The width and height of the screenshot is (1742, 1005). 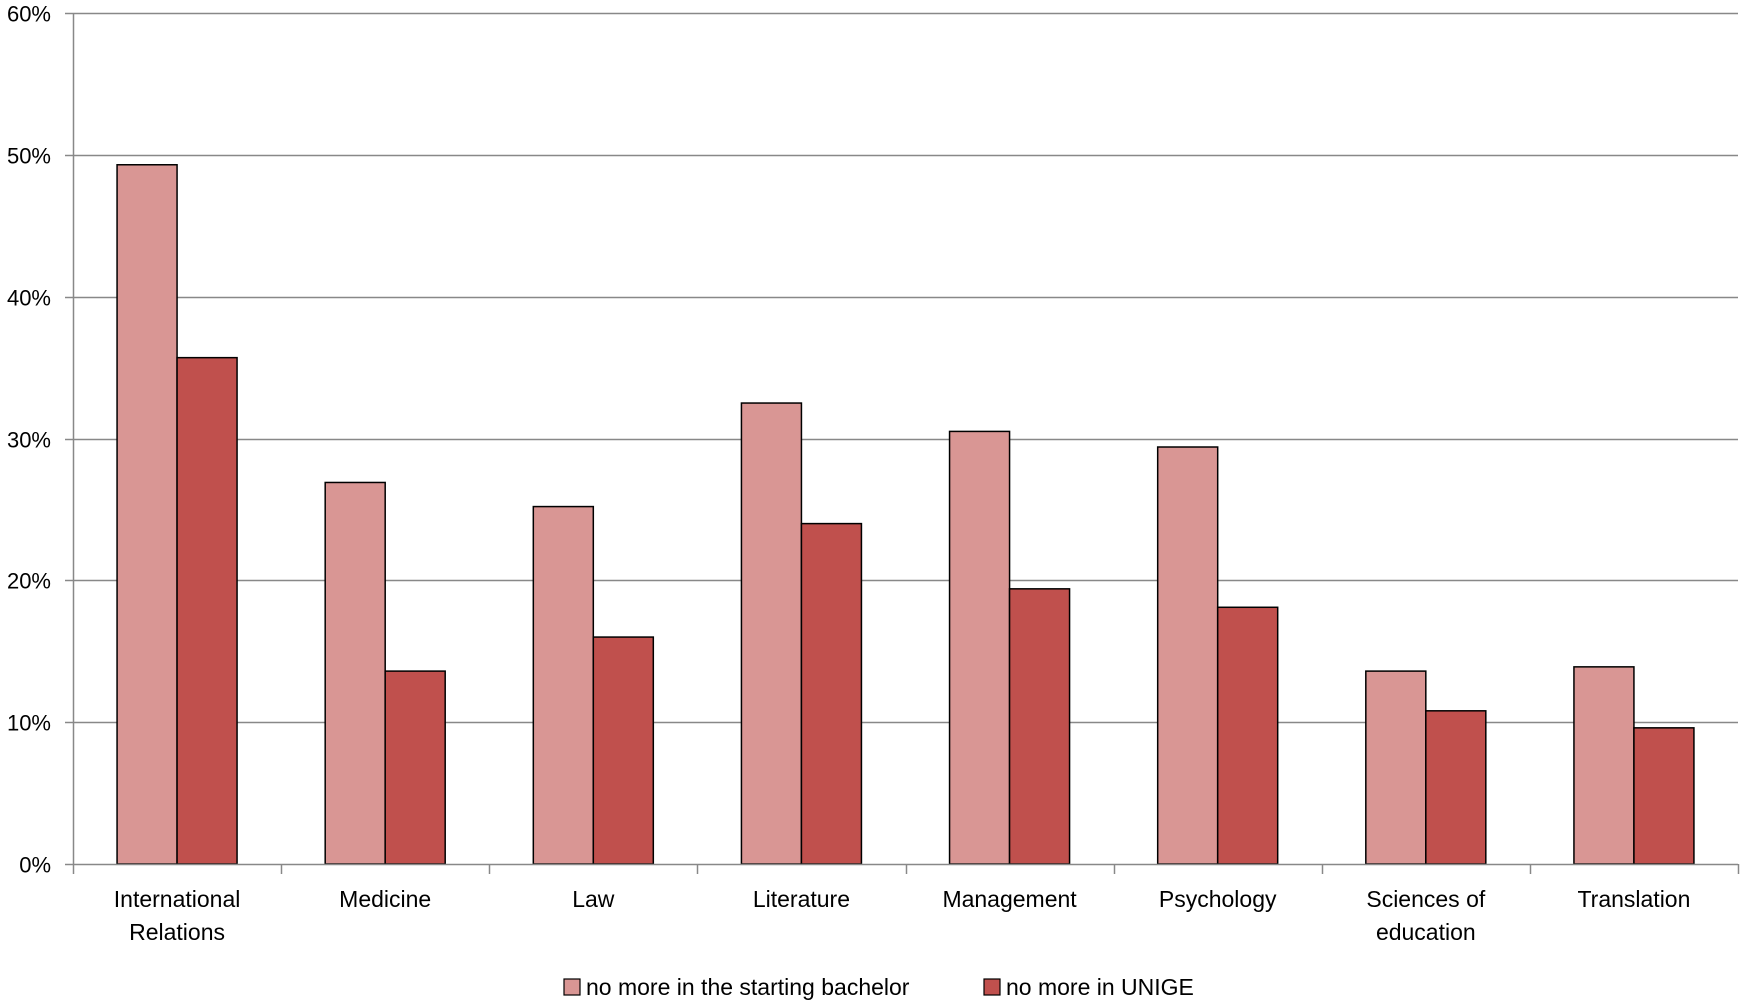 I want to click on x-category-label: Relations, so click(x=177, y=932).